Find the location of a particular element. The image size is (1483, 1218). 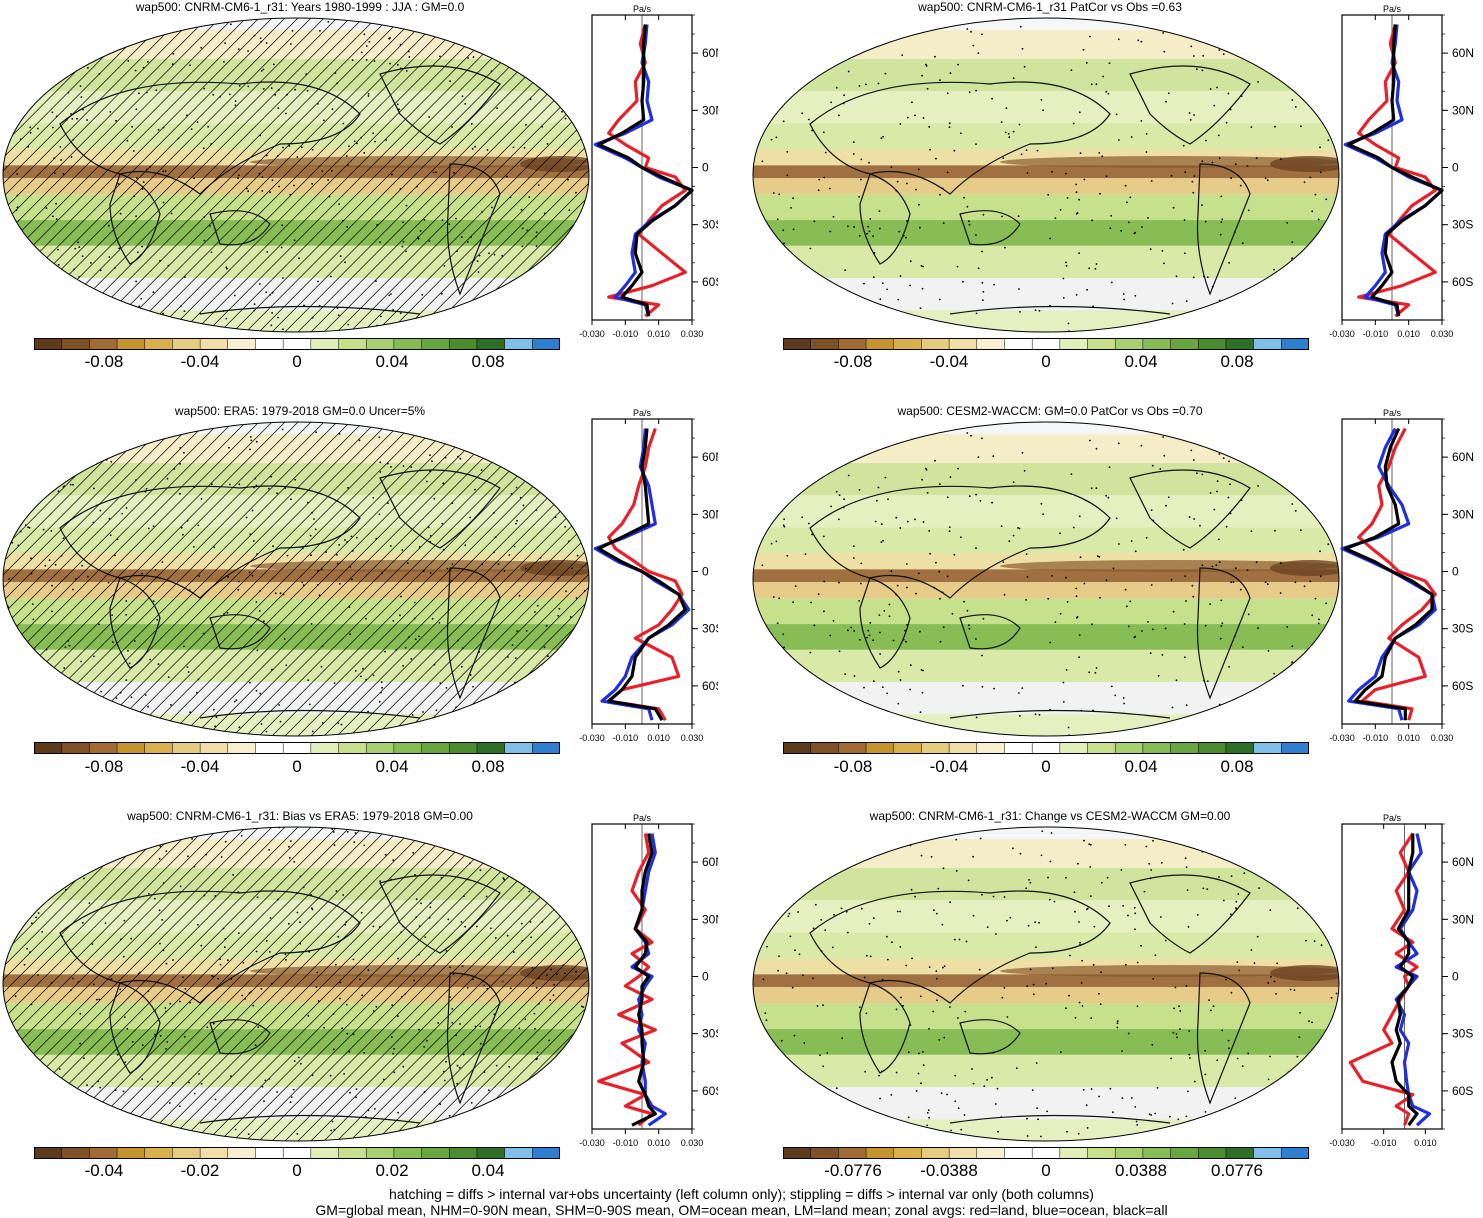

south-america-outline is located at coordinates (473, 229).